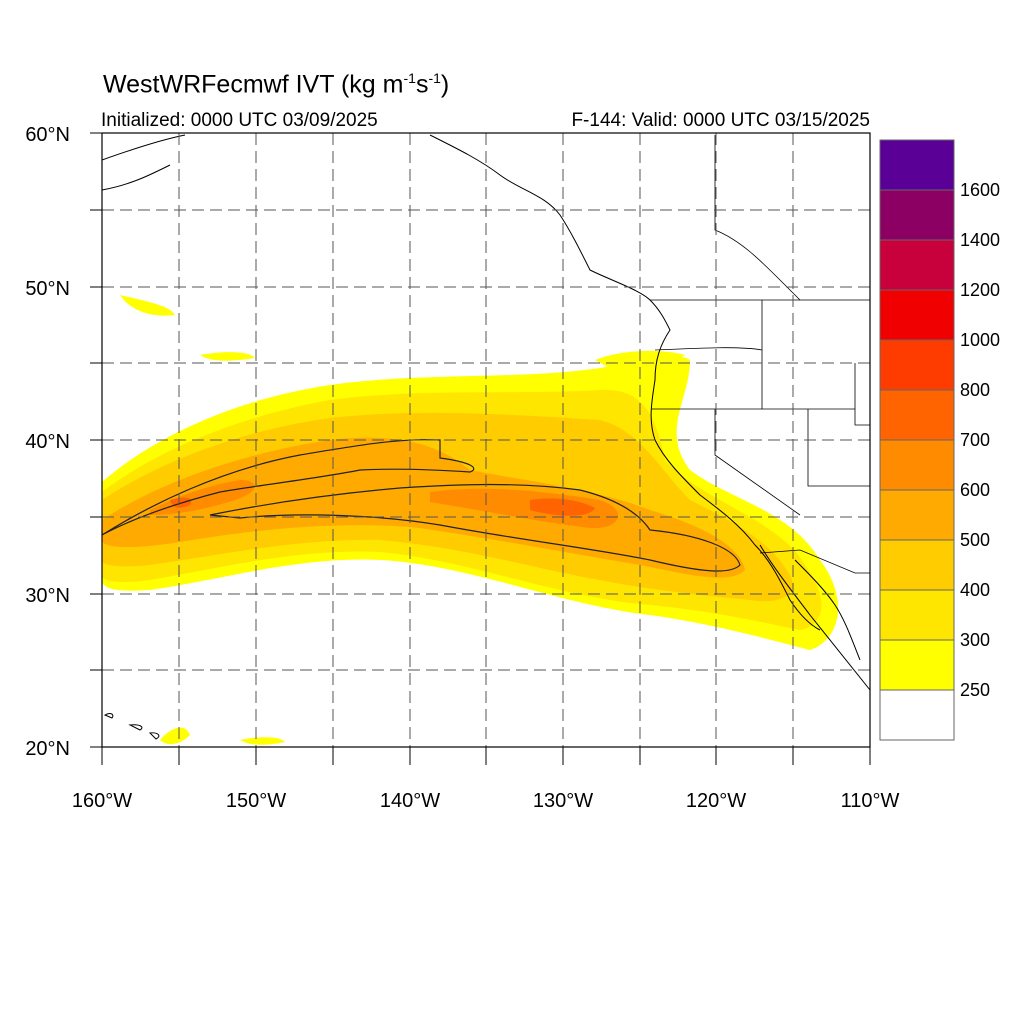  What do you see at coordinates (563, 801) in the screenshot?
I see `lon-label: 130°W` at bounding box center [563, 801].